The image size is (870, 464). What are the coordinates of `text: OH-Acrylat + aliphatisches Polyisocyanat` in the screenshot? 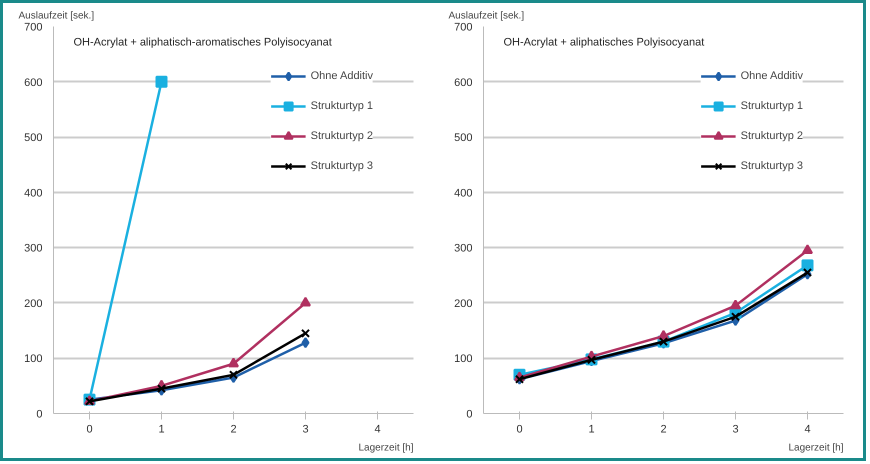 It's located at (604, 42).